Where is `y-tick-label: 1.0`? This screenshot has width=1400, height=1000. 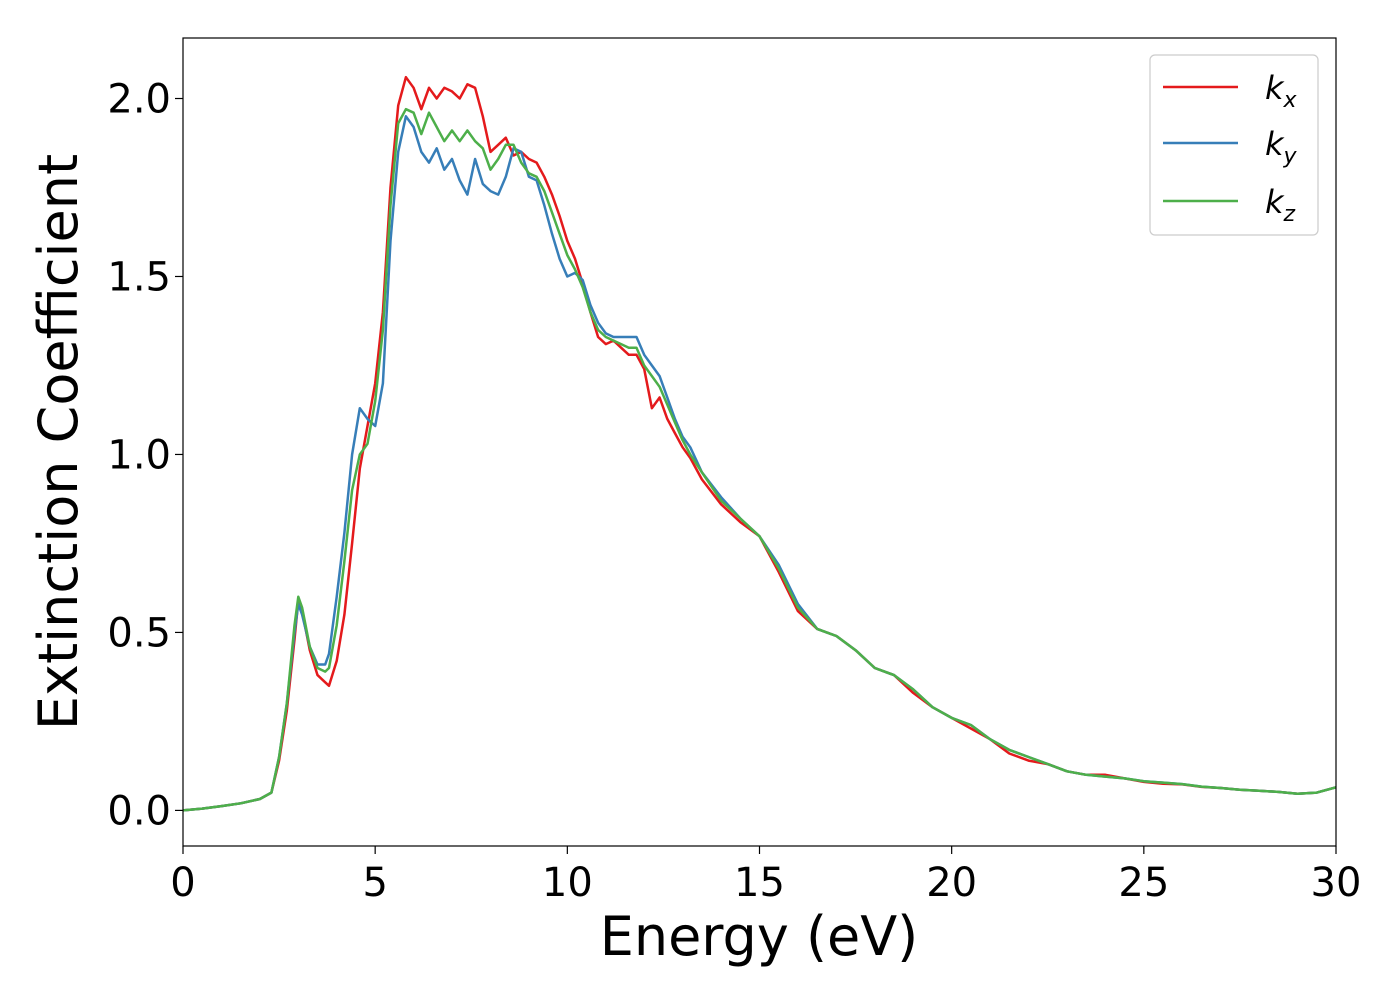 y-tick-label: 1.0 is located at coordinates (139, 455).